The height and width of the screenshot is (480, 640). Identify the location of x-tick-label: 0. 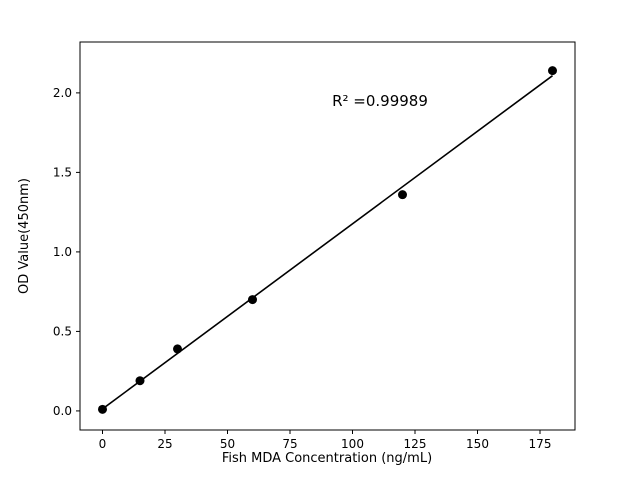
(103, 444).